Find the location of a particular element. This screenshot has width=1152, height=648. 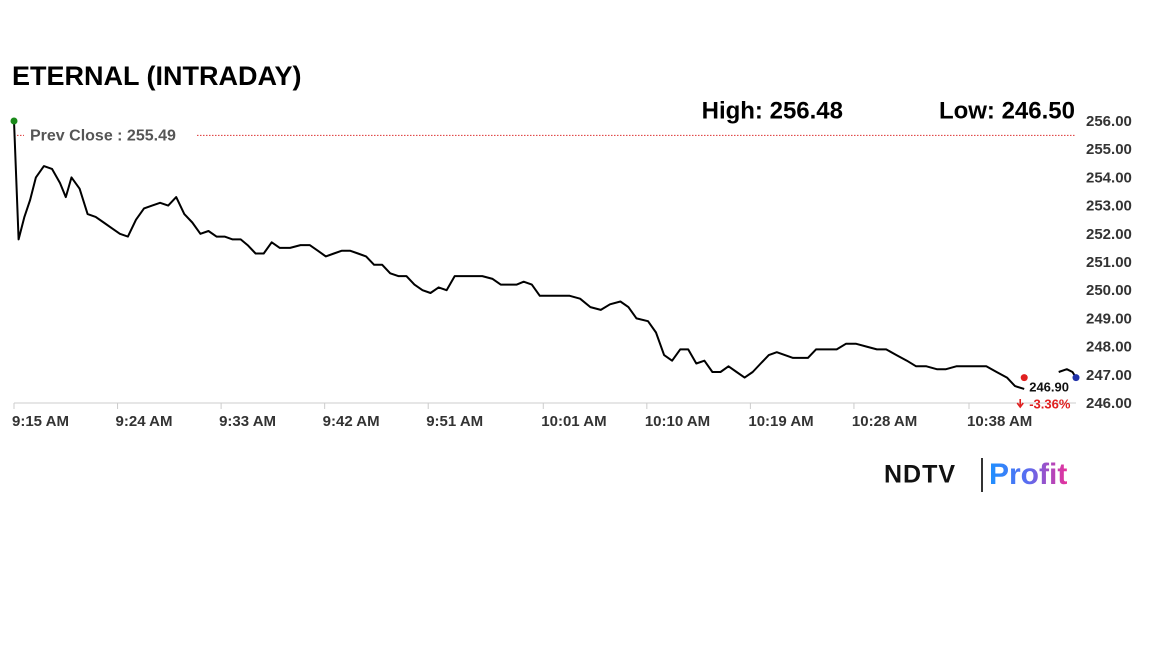

prev-close-bg is located at coordinates (110, 135).